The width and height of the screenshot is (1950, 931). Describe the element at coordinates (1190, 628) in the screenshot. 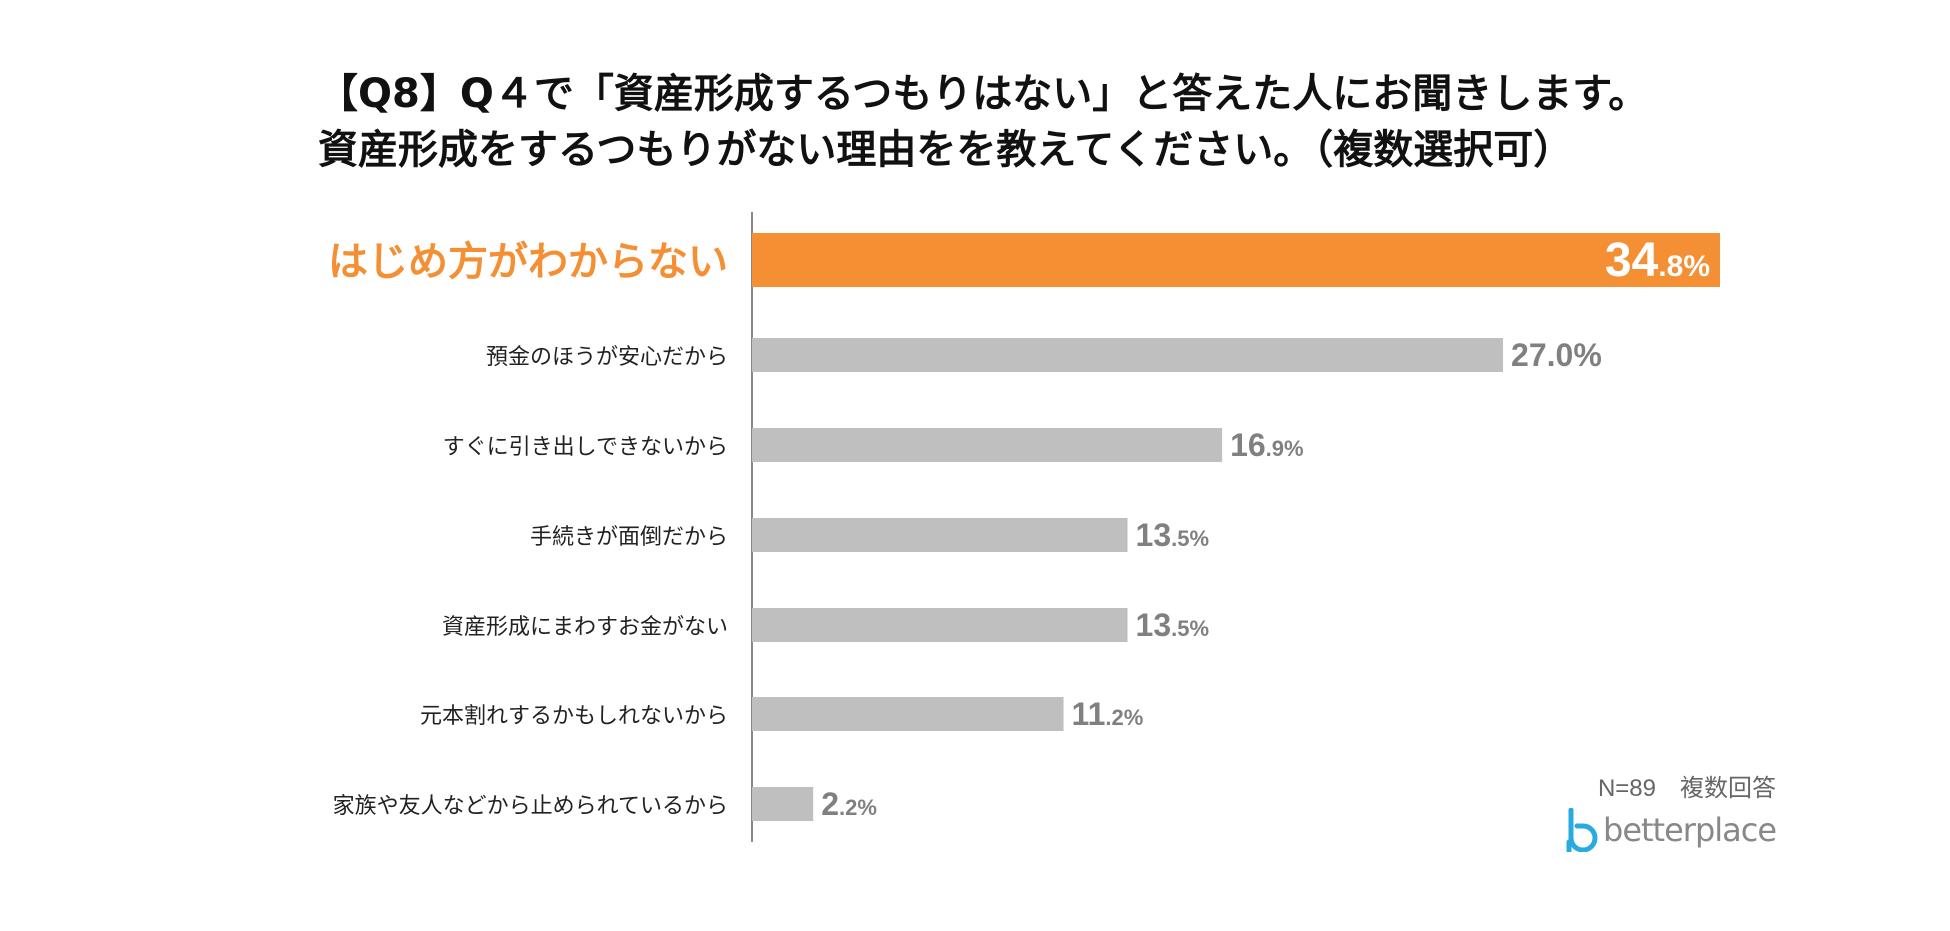

I see `value-label-dec-4: .5%` at that location.